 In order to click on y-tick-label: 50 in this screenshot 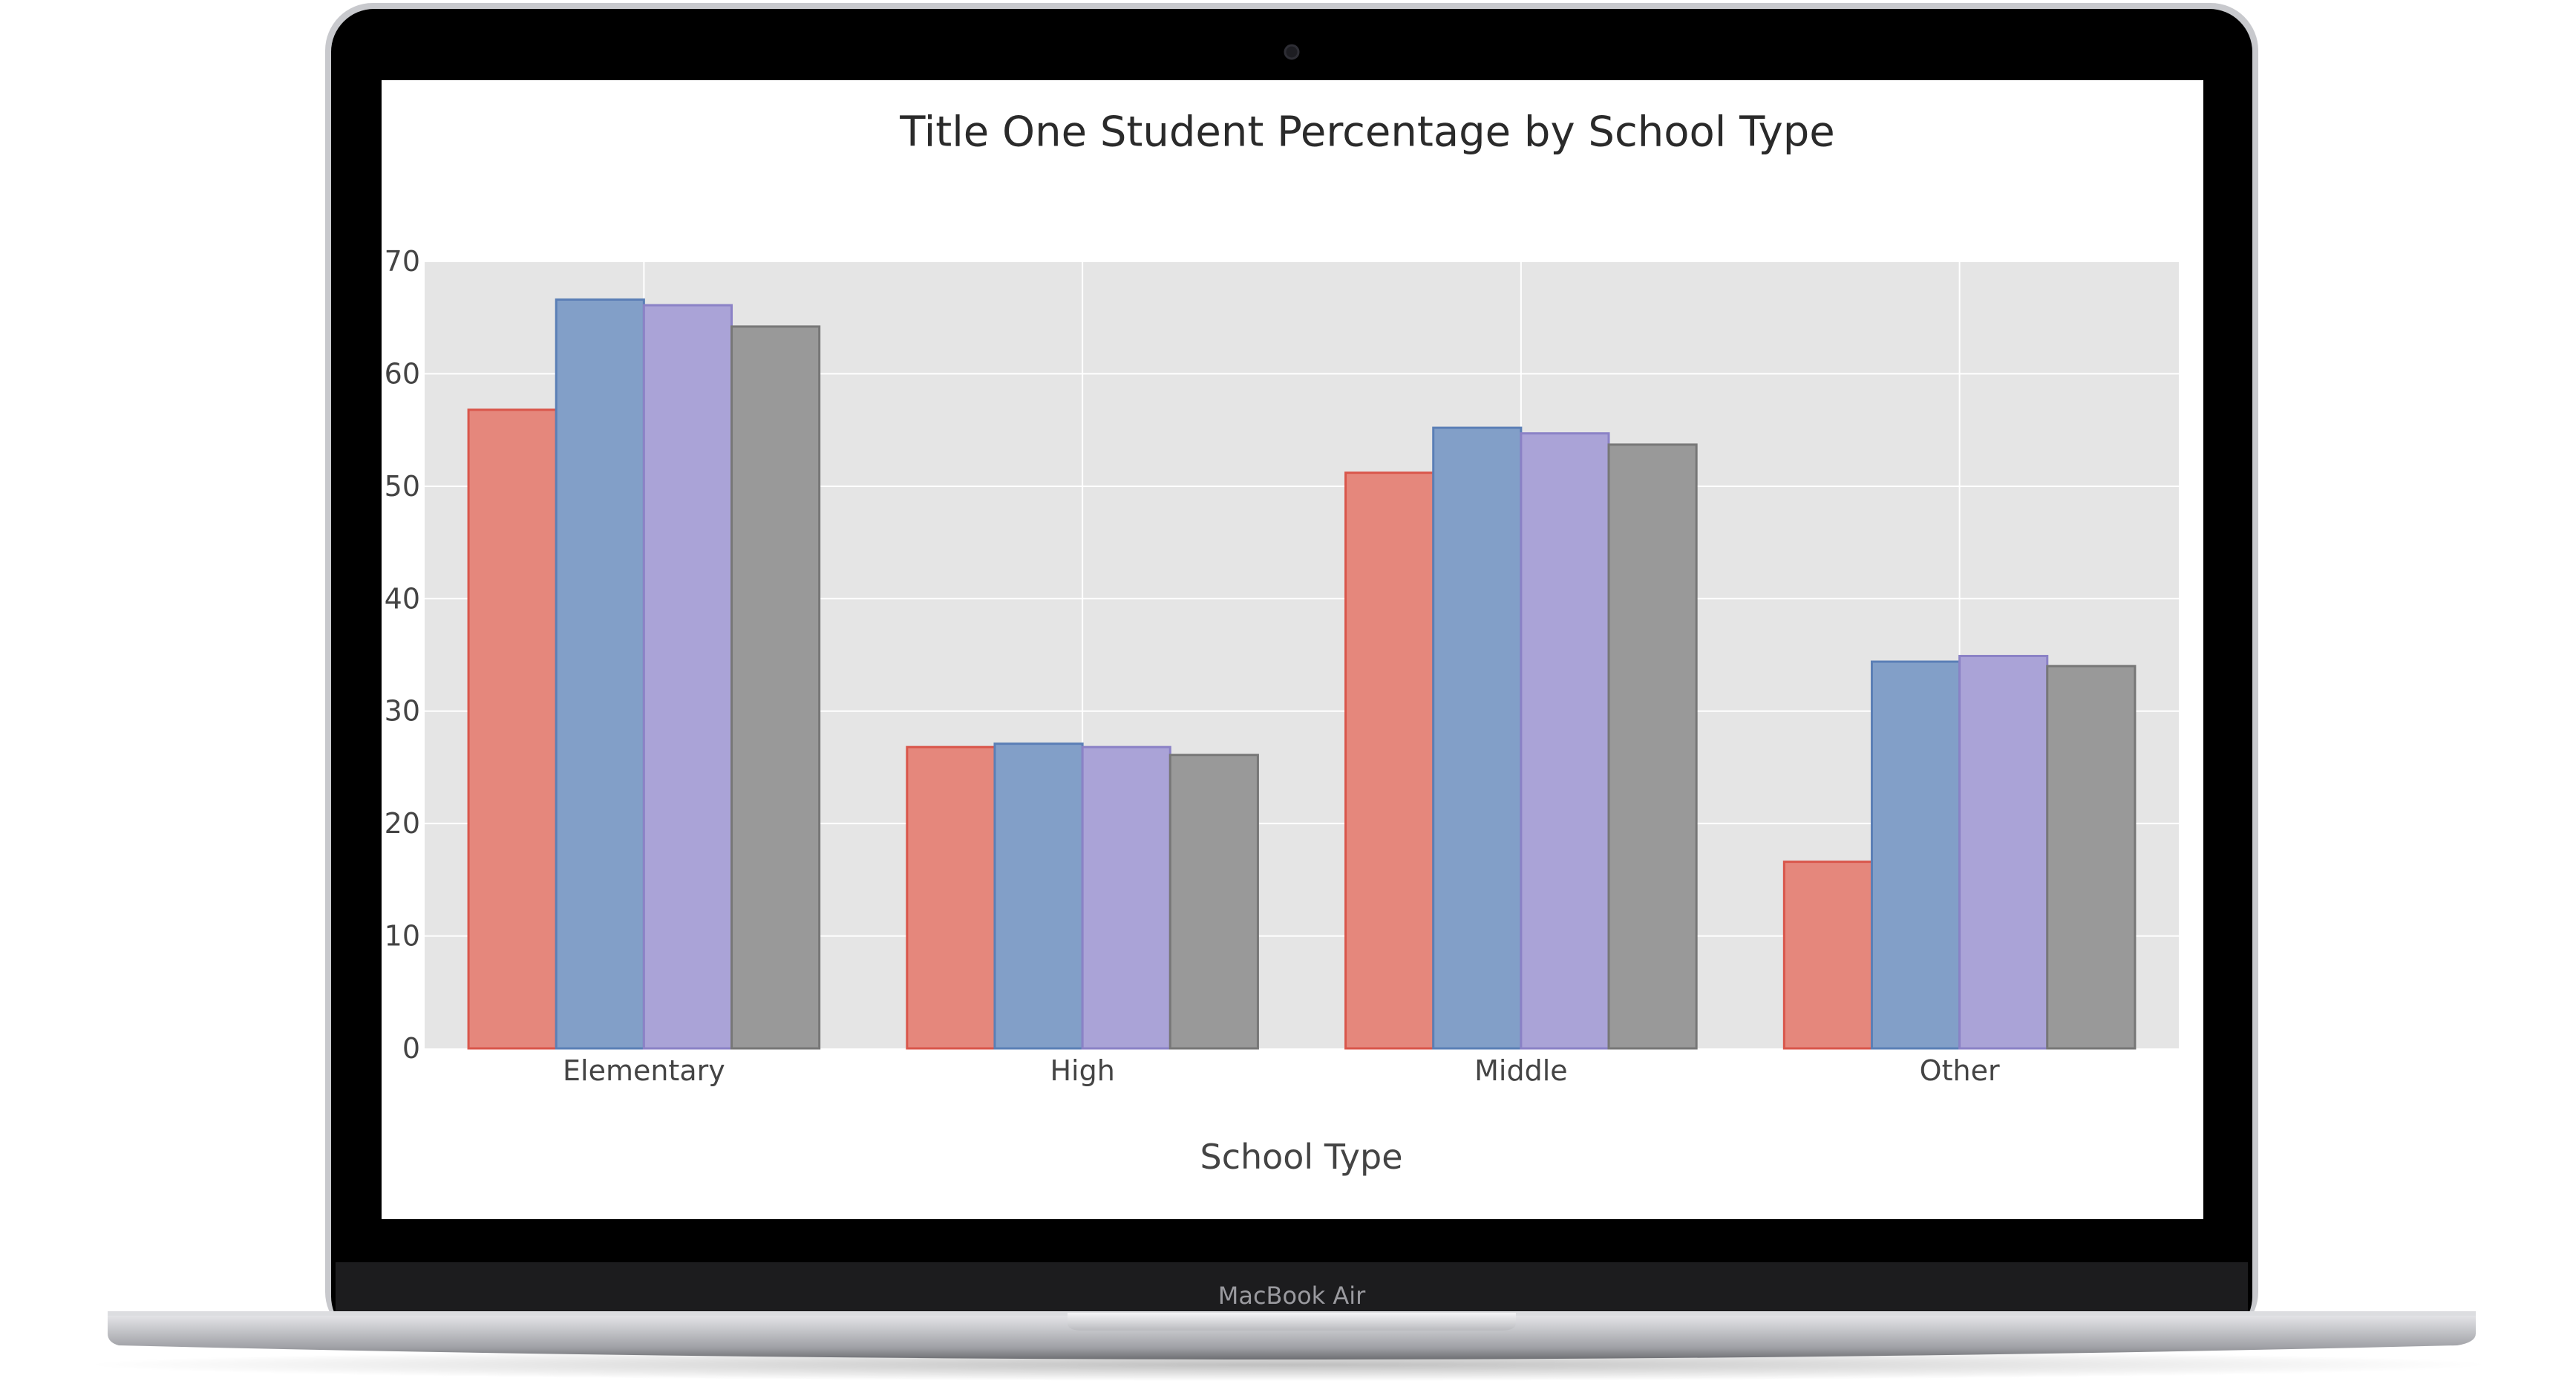, I will do `click(402, 486)`.